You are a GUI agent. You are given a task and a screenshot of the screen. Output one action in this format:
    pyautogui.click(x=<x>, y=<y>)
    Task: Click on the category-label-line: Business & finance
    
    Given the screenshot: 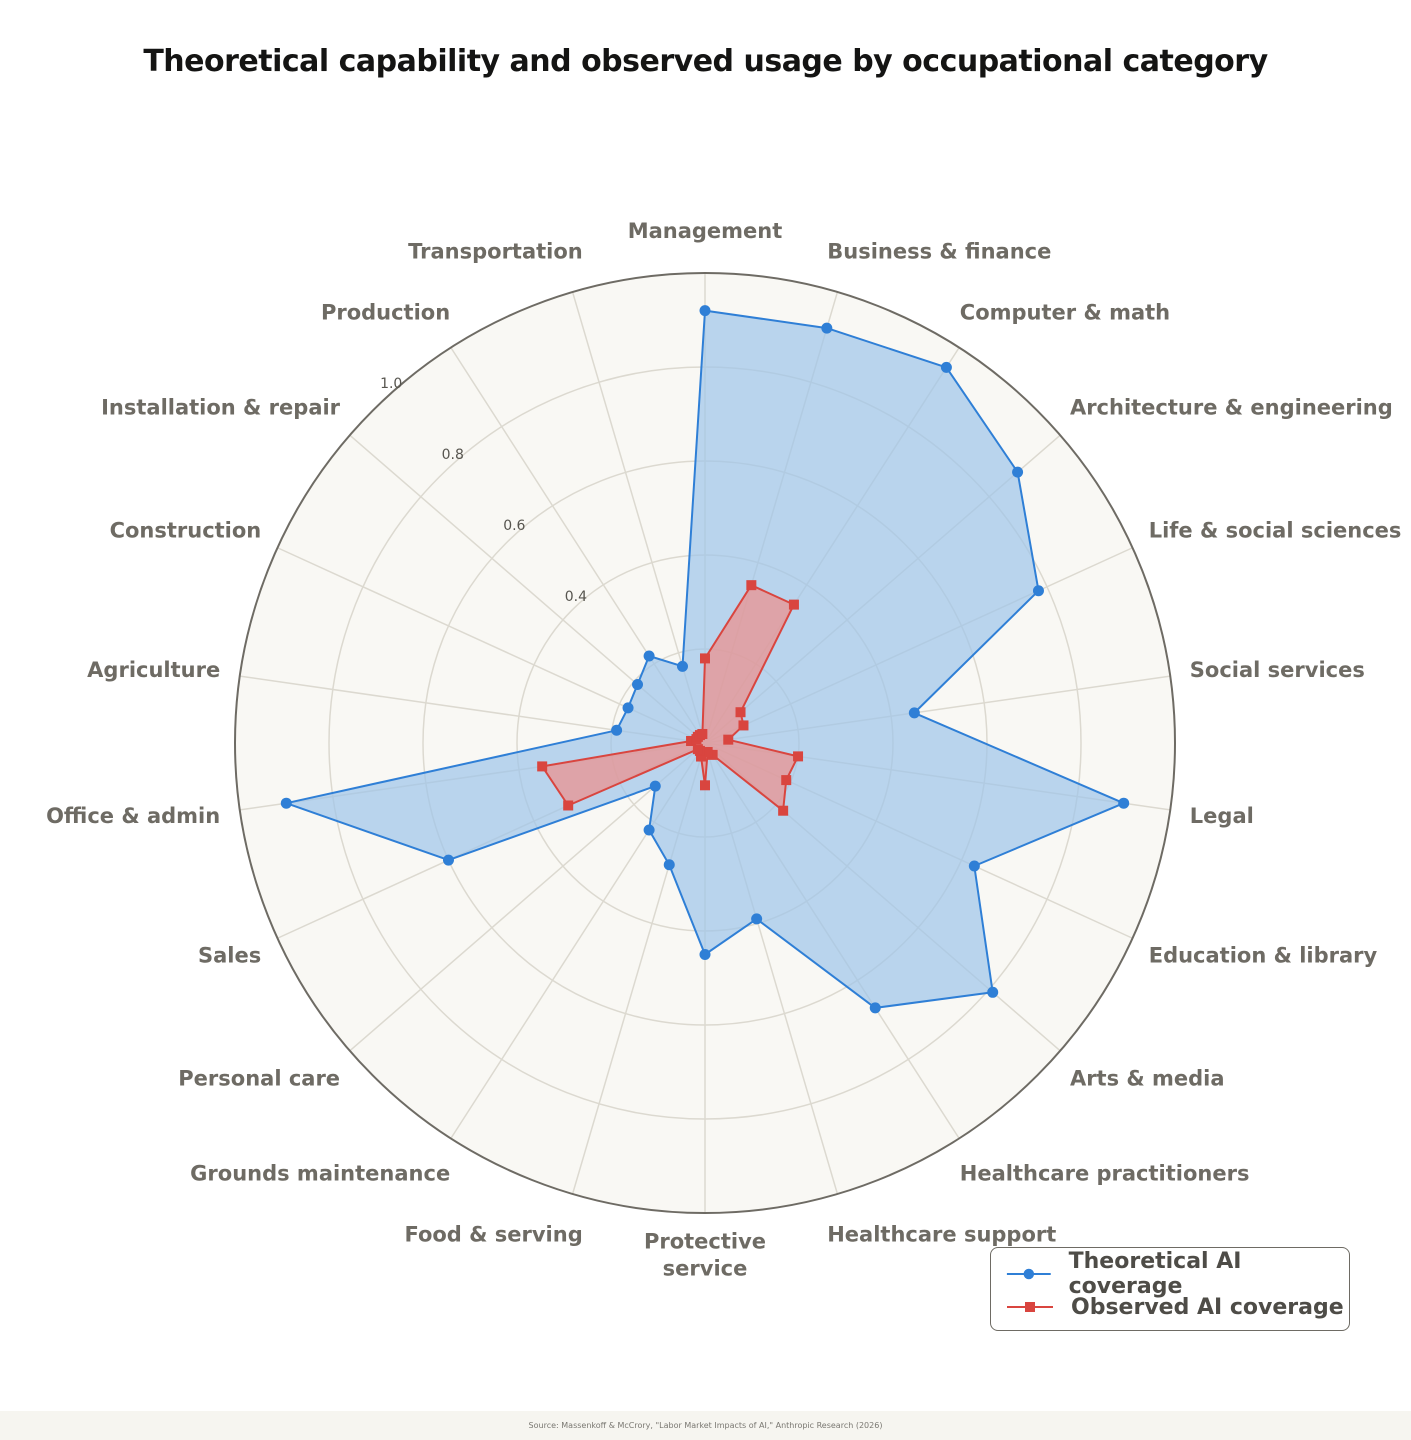 What is the action you would take?
    pyautogui.click(x=939, y=252)
    